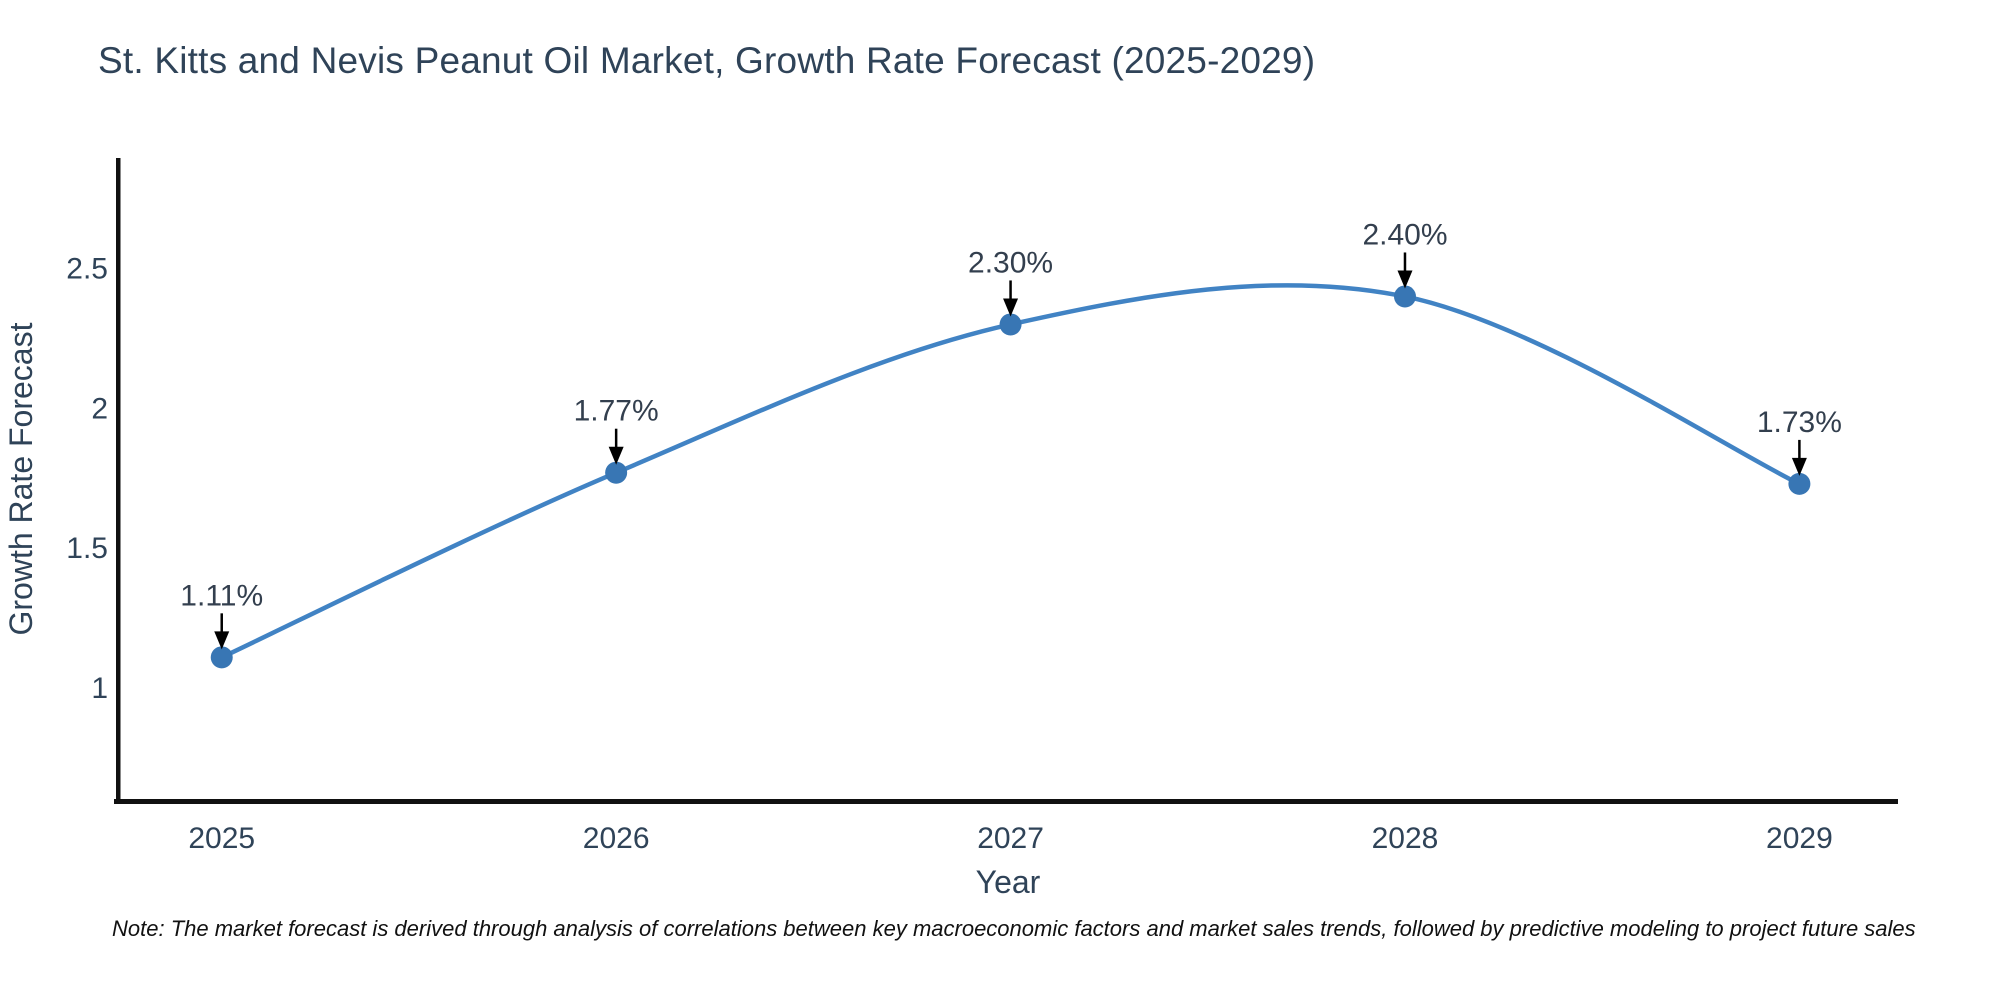 This screenshot has width=2000, height=1000. Describe the element at coordinates (1404, 234) in the screenshot. I see `annotation-label: 2.40%` at that location.